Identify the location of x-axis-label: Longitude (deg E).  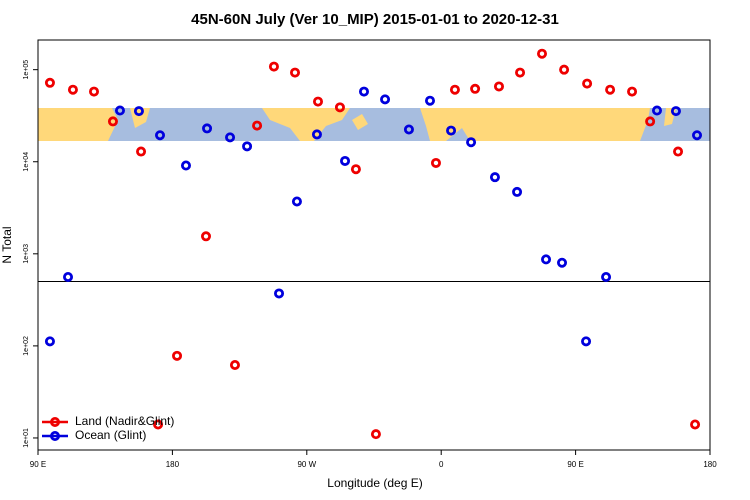
(374, 483).